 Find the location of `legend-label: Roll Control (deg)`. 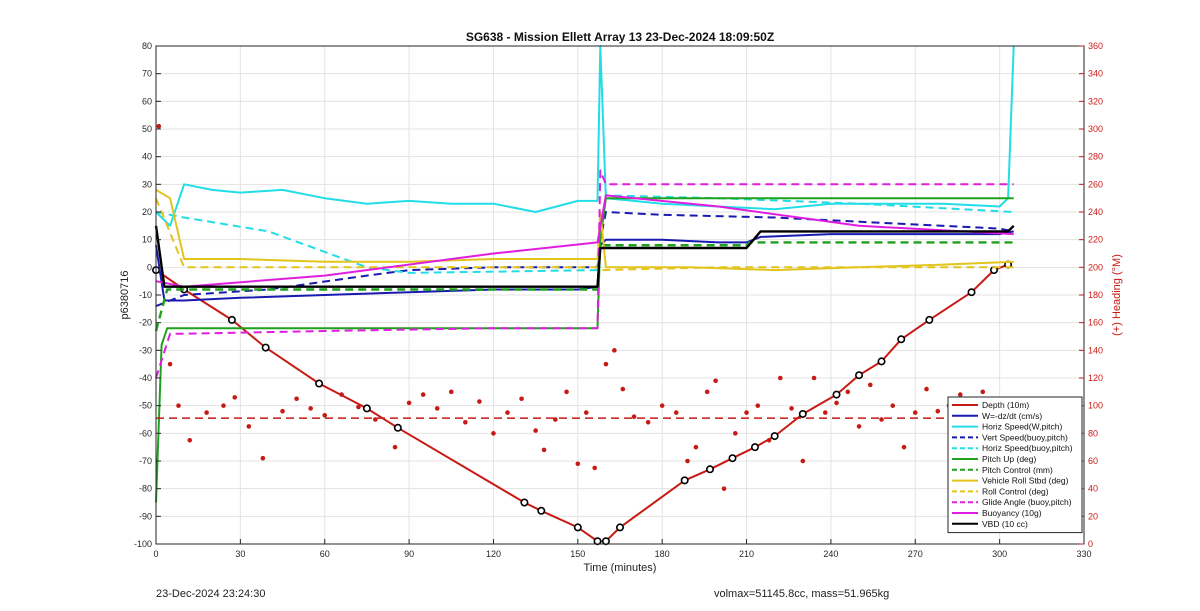

legend-label: Roll Control (deg) is located at coordinates (1015, 491).